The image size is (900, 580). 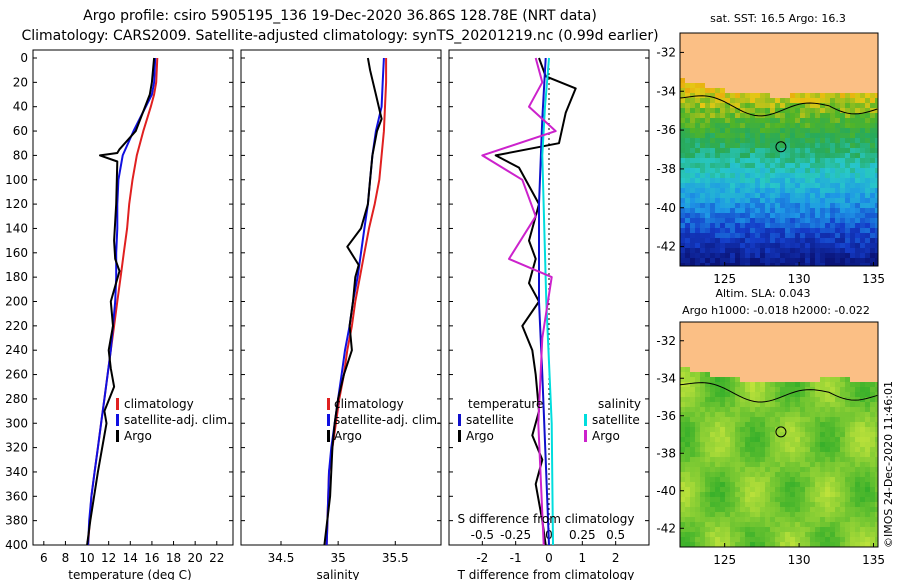 What do you see at coordinates (177, 420) in the screenshot?
I see `legend-satellite-label: satellite-adj. clim.` at bounding box center [177, 420].